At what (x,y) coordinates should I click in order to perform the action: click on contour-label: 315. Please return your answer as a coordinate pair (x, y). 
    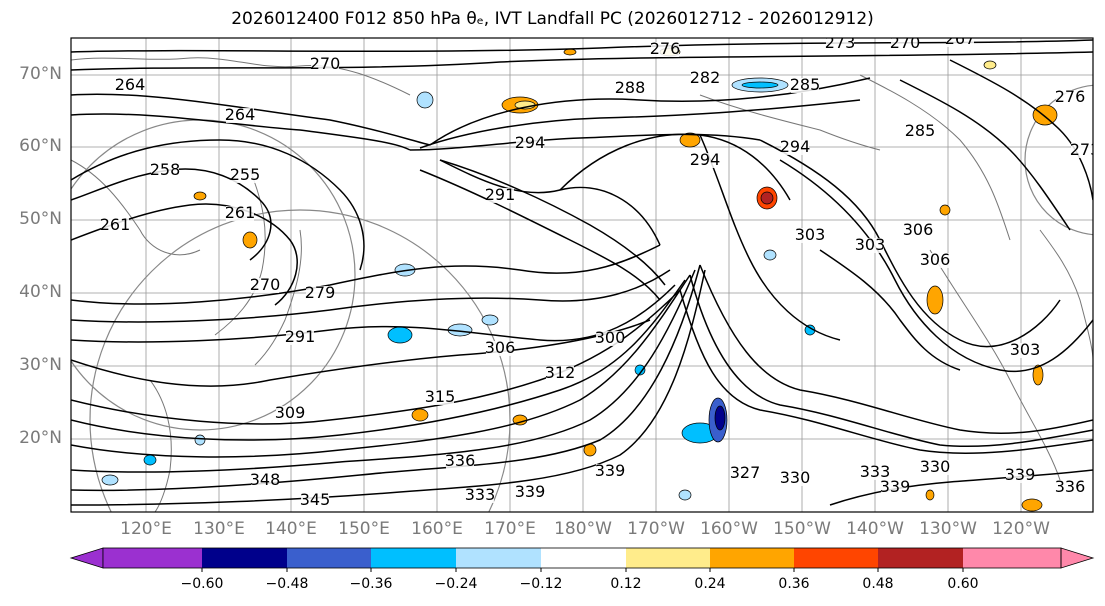
    Looking at the image, I should click on (440, 396).